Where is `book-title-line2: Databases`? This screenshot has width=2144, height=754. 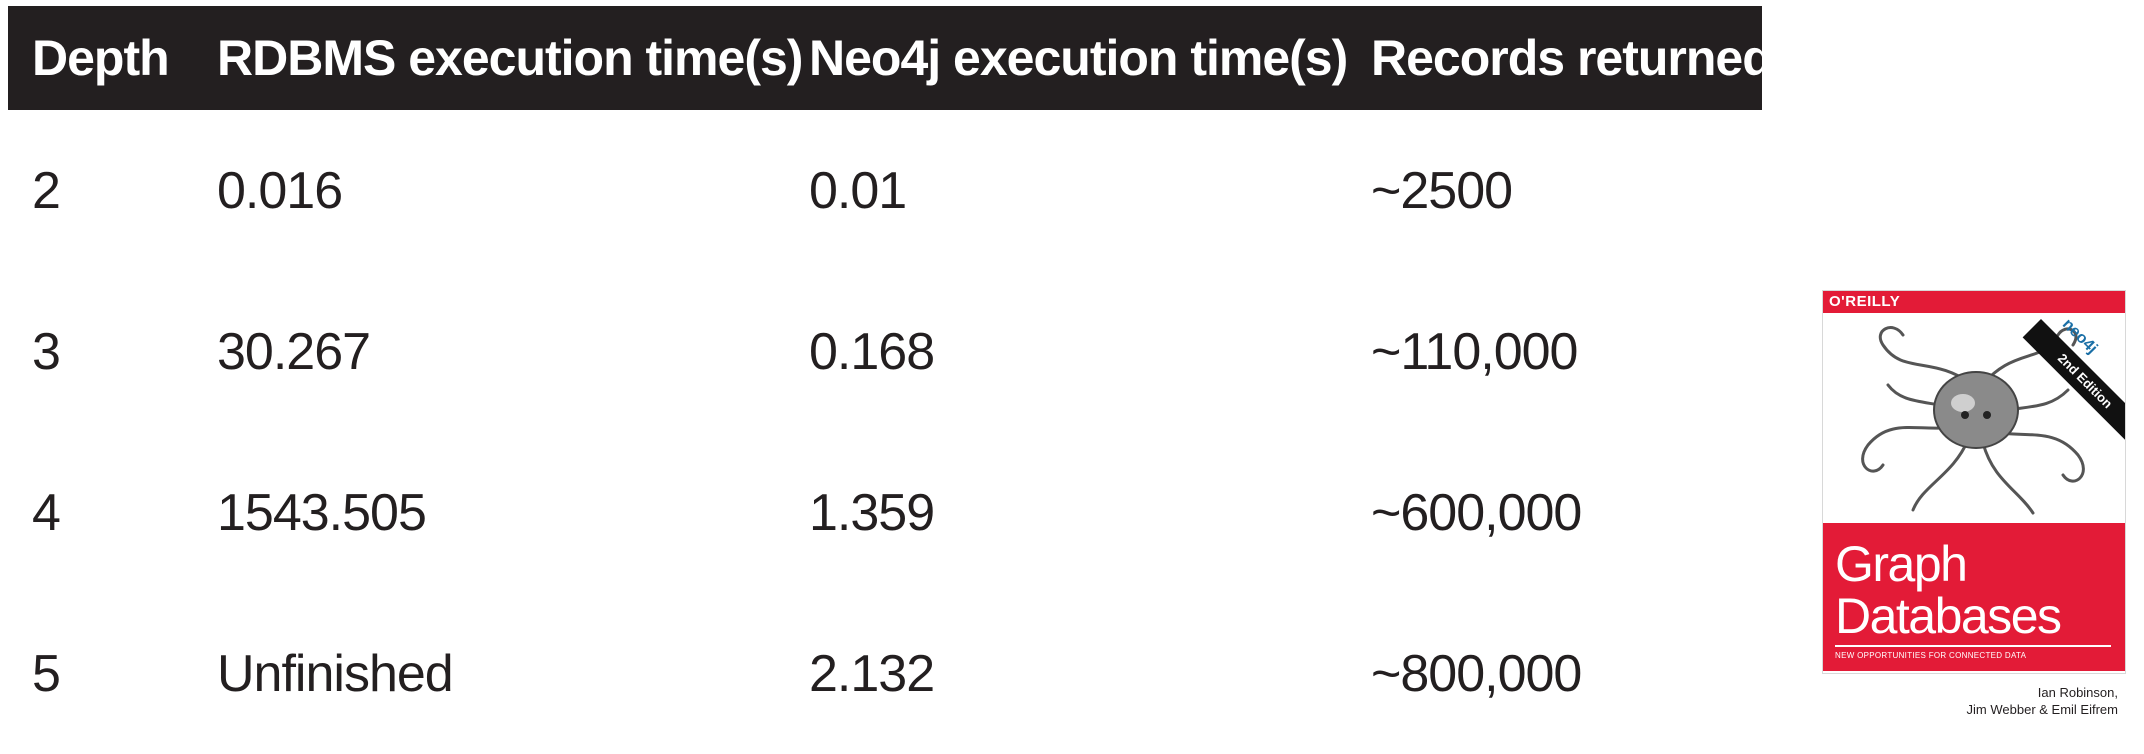 book-title-line2: Databases is located at coordinates (1948, 616).